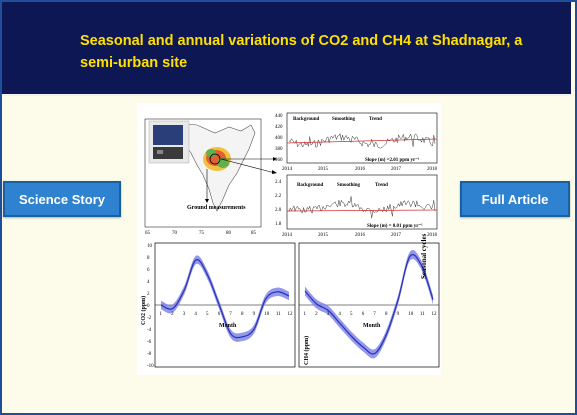  Describe the element at coordinates (148, 294) in the screenshot. I see `co2-seasonal-ytick: 2` at that location.